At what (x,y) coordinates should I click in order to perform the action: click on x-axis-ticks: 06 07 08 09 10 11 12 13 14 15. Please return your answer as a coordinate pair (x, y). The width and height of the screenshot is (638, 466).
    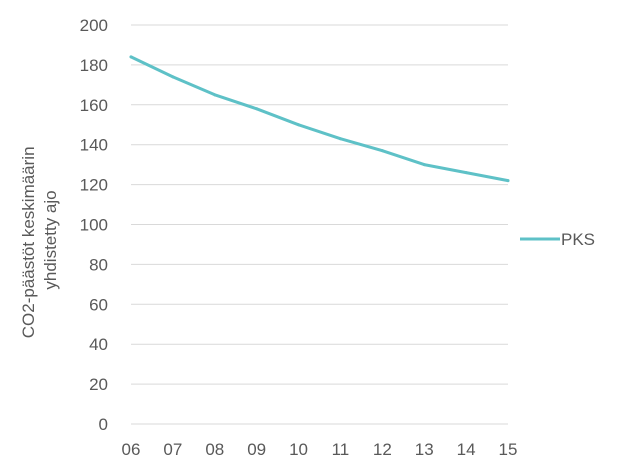
    Looking at the image, I should click on (320, 449).